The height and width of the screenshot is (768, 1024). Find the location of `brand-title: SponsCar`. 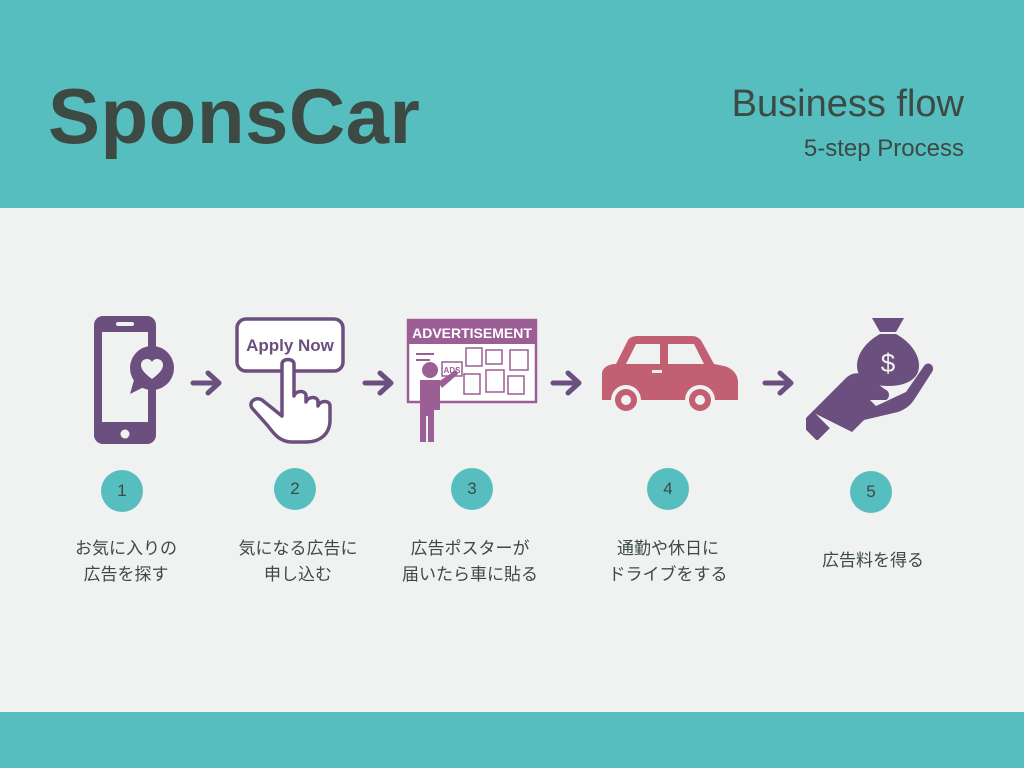

brand-title: SponsCar is located at coordinates (234, 116).